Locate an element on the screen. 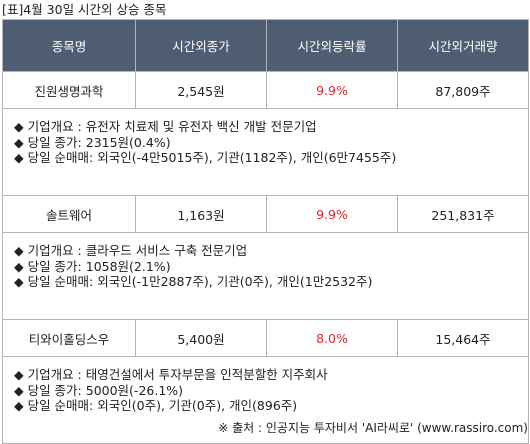  header-after-hours-change: 시간외등락률 is located at coordinates (332, 45).